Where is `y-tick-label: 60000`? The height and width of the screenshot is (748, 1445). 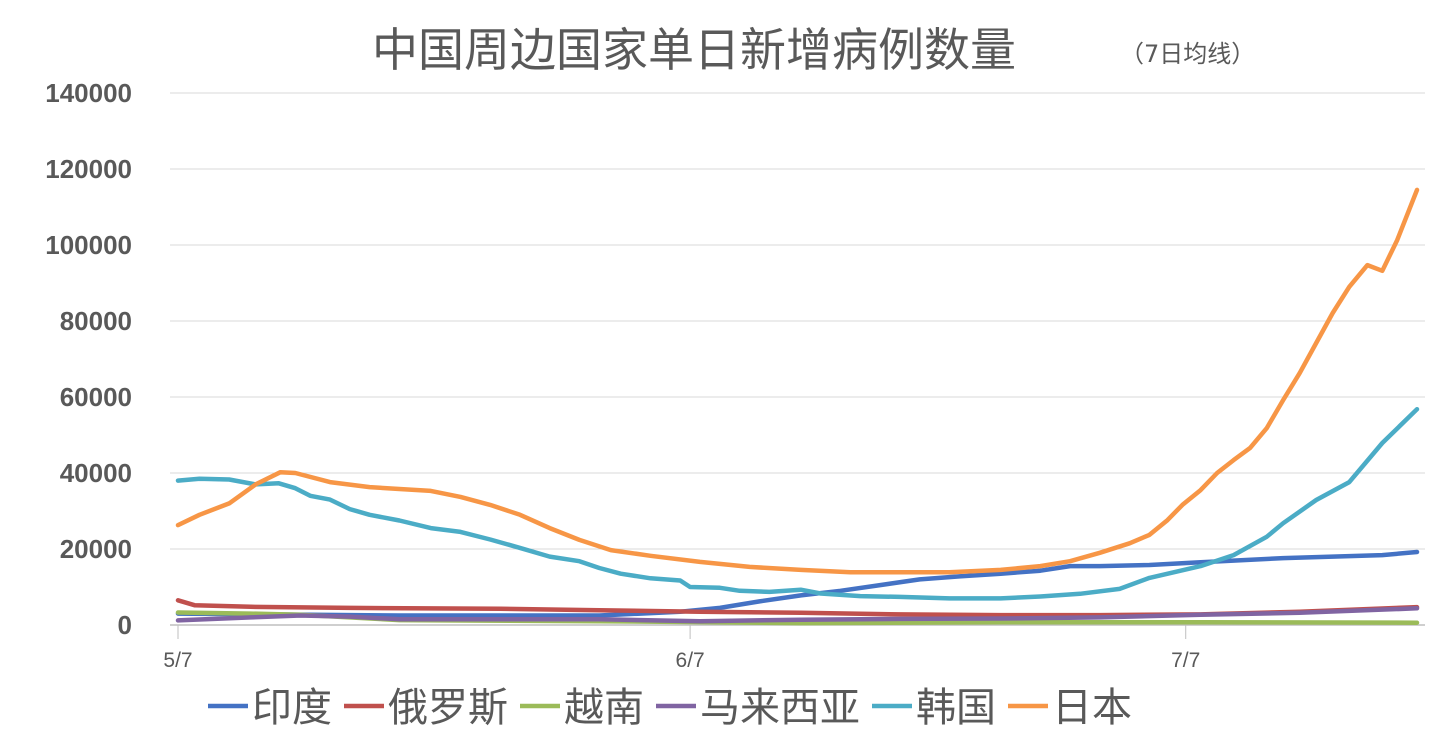
y-tick-label: 60000 is located at coordinates (96, 397).